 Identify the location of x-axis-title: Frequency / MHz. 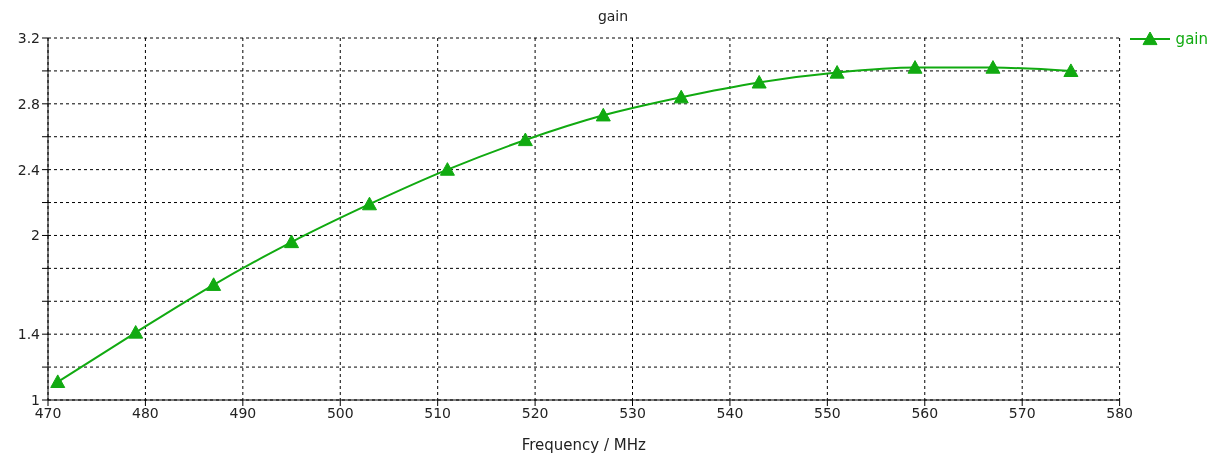
(584, 445).